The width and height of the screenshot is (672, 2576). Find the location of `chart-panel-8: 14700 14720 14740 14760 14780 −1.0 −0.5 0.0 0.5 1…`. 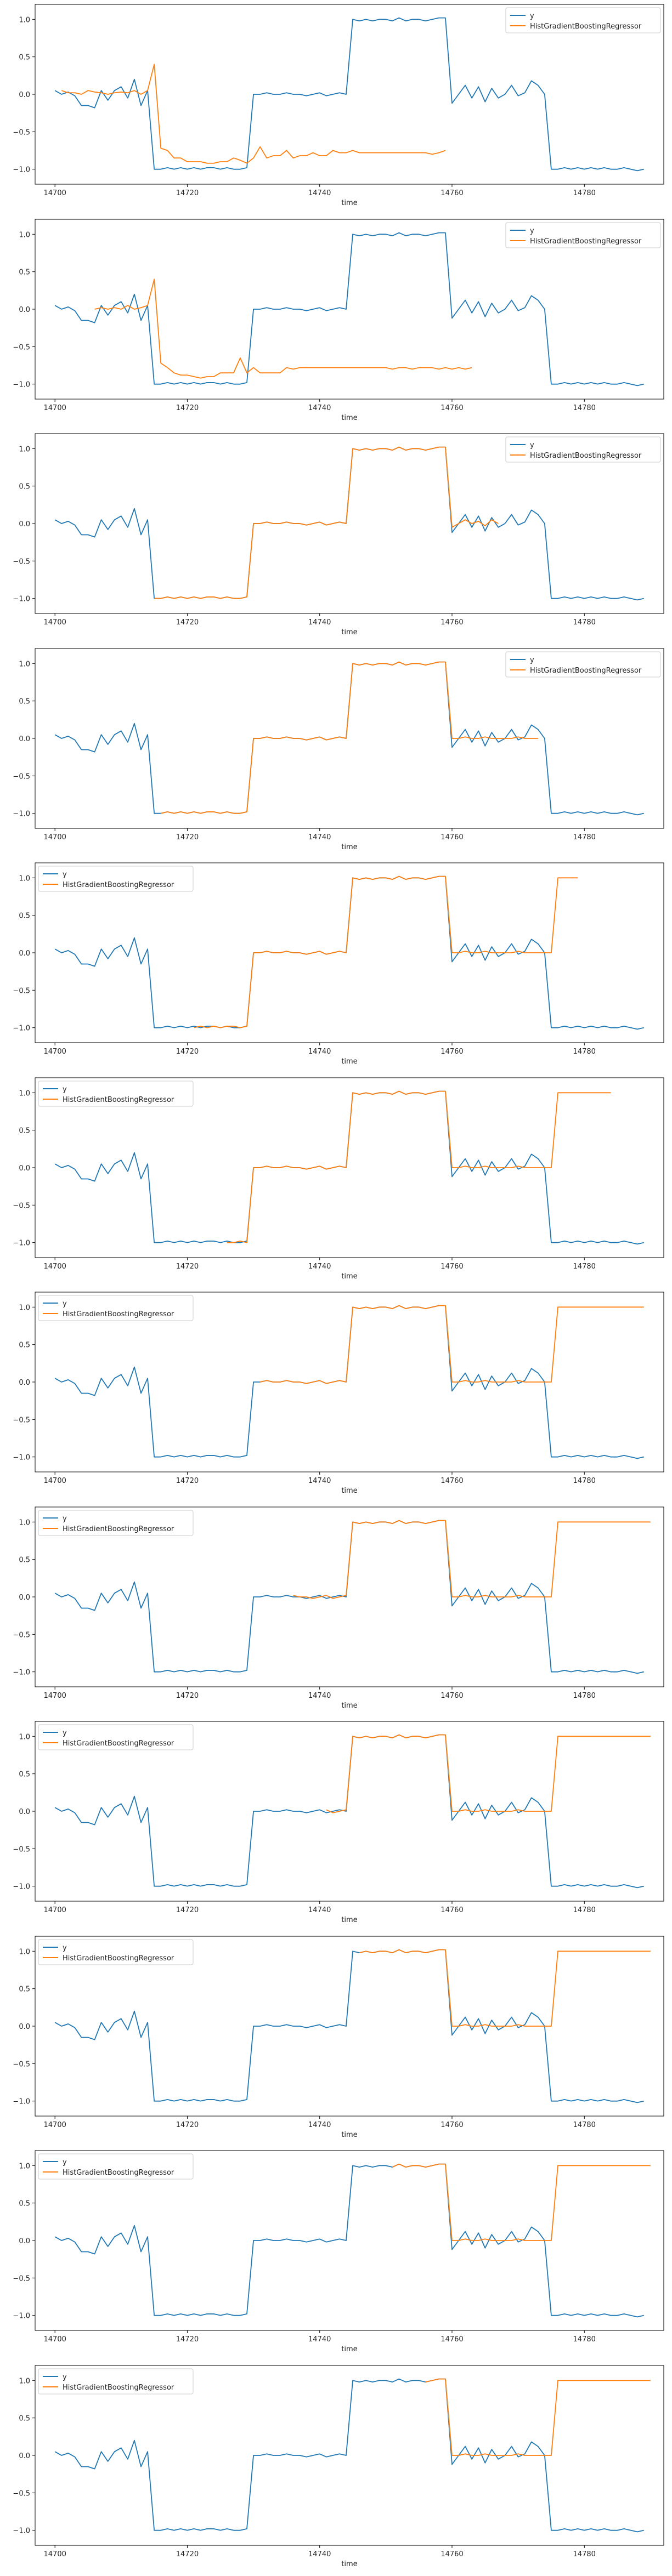

chart-panel-8: 14700 14720 14740 14760 14780 −1.0 −0.5 0.0 0.5 1… is located at coordinates (339, 1608).